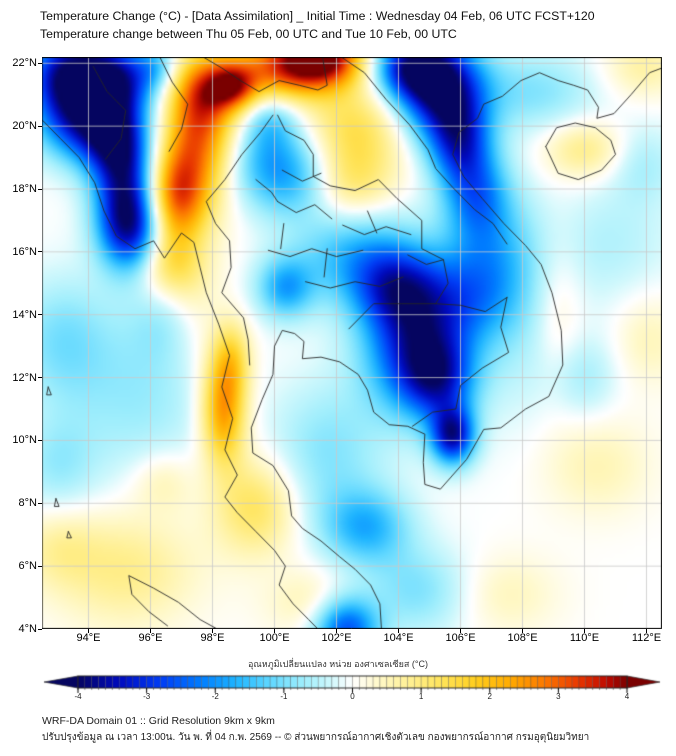  What do you see at coordinates (212, 638) in the screenshot?
I see `x-tick-label: 98°E` at bounding box center [212, 638].